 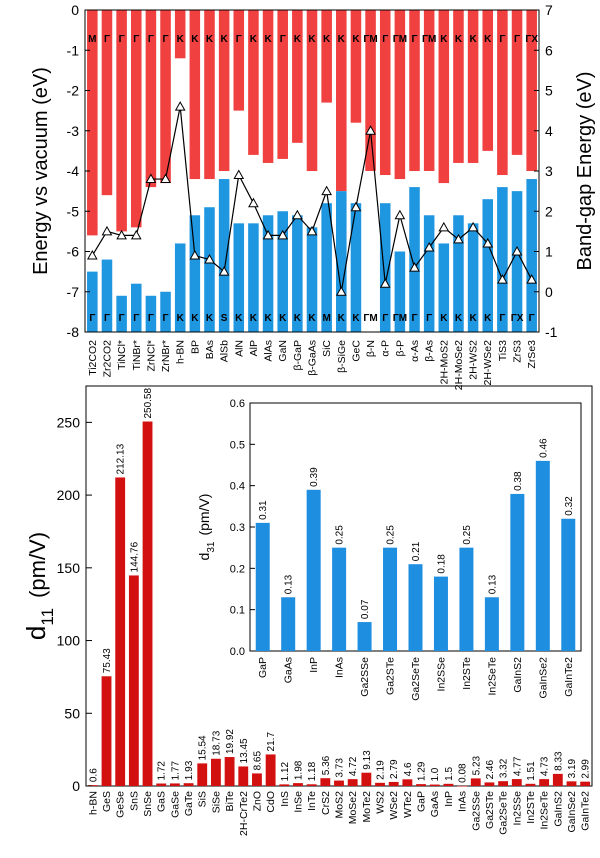 I want to click on d11-value-label: 75.43, so click(x=107, y=660).